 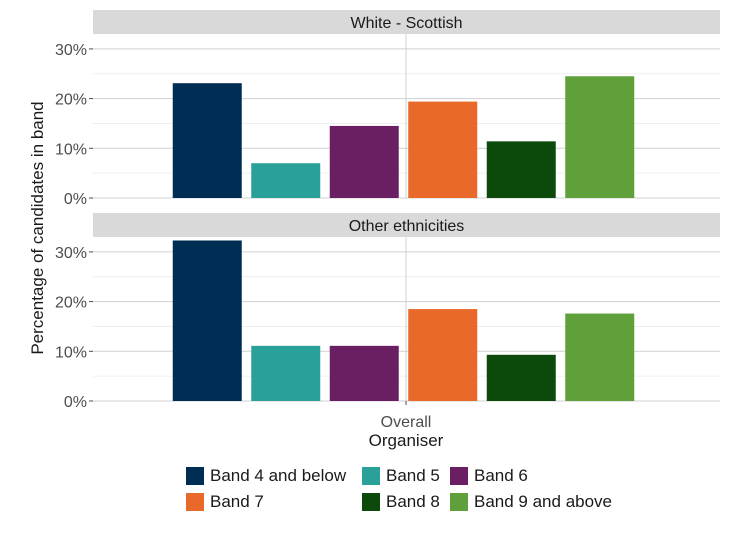 I want to click on x-axis-title: Organiser, so click(x=406, y=440).